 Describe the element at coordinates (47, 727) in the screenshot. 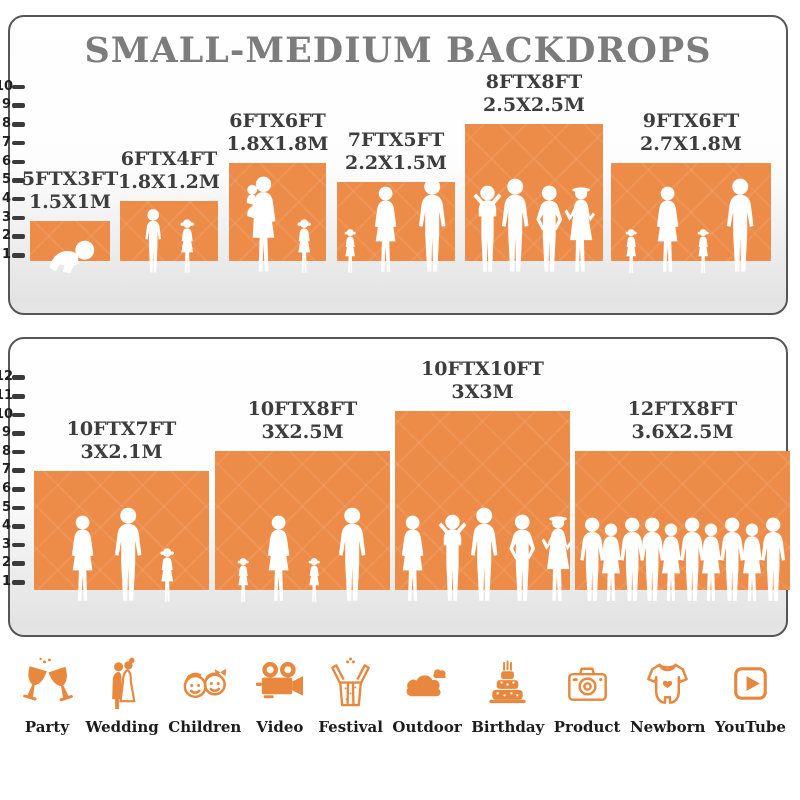

I see `category-label: Party` at that location.